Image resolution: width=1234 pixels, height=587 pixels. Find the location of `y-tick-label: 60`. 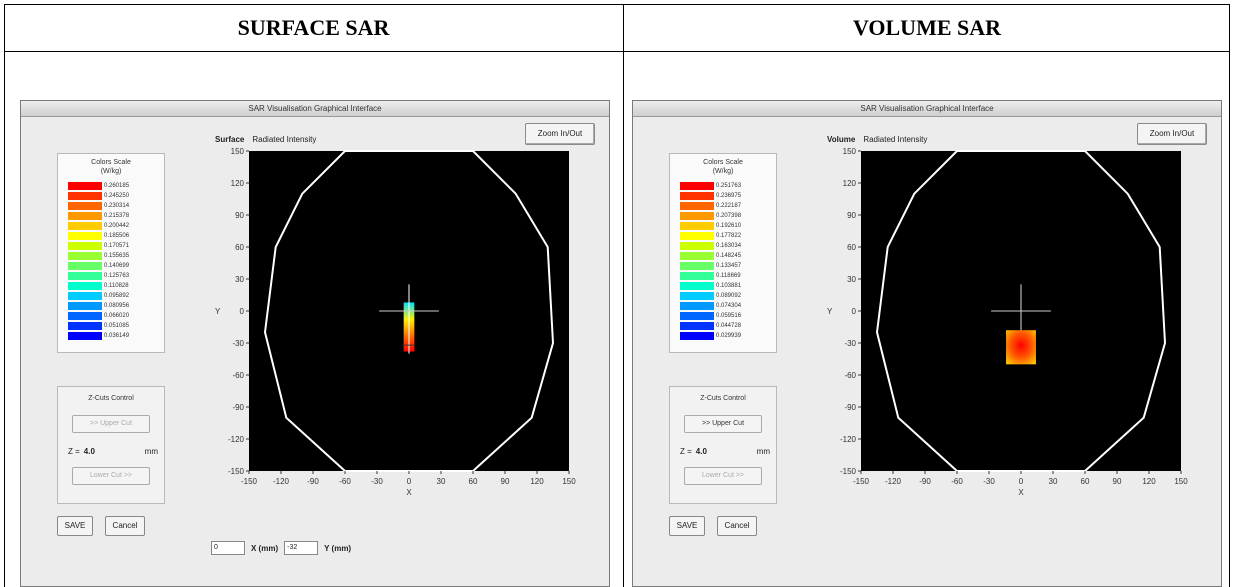

y-tick-label: 60 is located at coordinates (239, 247).